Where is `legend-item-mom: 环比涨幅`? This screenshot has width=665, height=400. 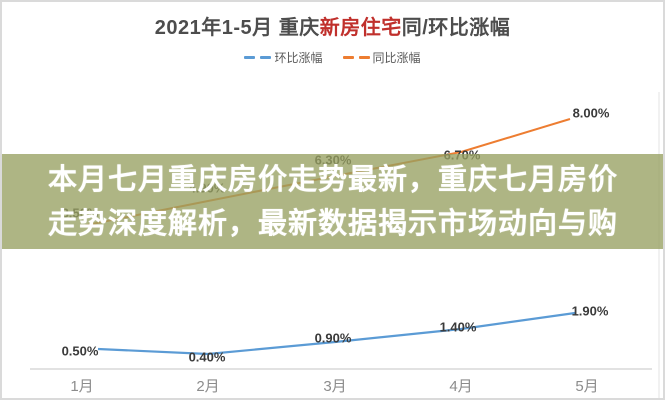 legend-item-mom: 环比涨幅 is located at coordinates (283, 57).